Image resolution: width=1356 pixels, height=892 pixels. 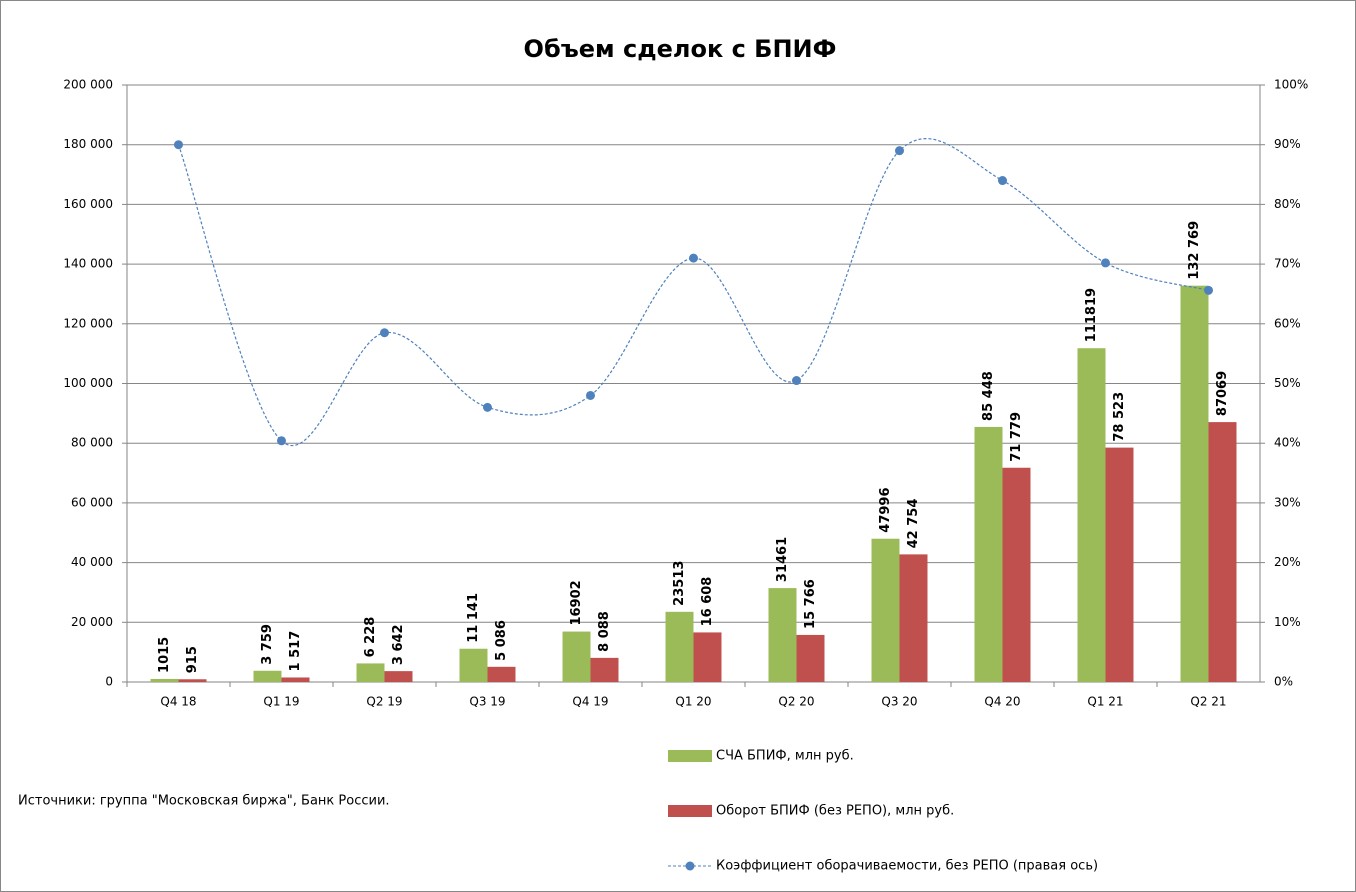 What do you see at coordinates (88, 264) in the screenshot?
I see `y-tick-label: 140 000` at bounding box center [88, 264].